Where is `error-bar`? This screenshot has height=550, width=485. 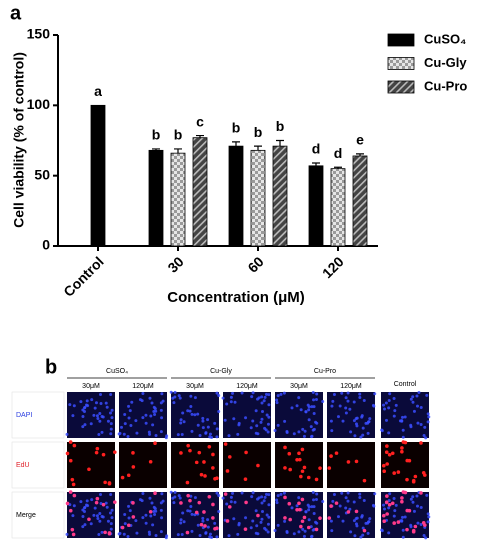 error-bar is located at coordinates (280, 143).